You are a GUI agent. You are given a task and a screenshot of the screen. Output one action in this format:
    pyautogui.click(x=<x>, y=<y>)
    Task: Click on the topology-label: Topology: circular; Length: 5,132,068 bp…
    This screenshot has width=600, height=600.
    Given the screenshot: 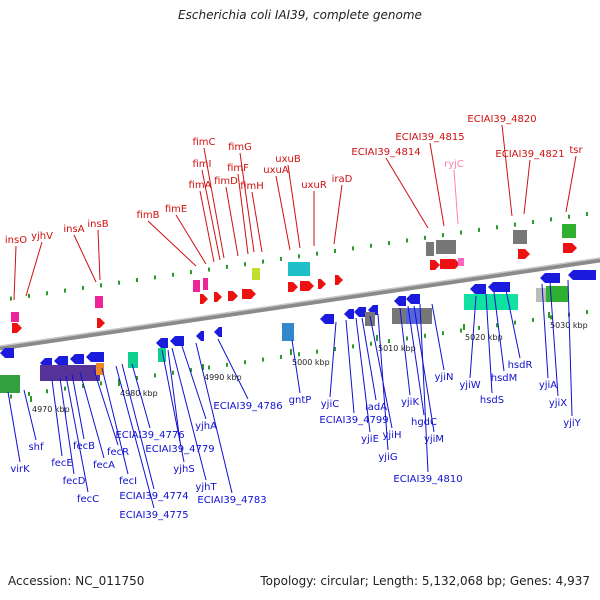 What is the action you would take?
    pyautogui.click(x=425, y=581)
    